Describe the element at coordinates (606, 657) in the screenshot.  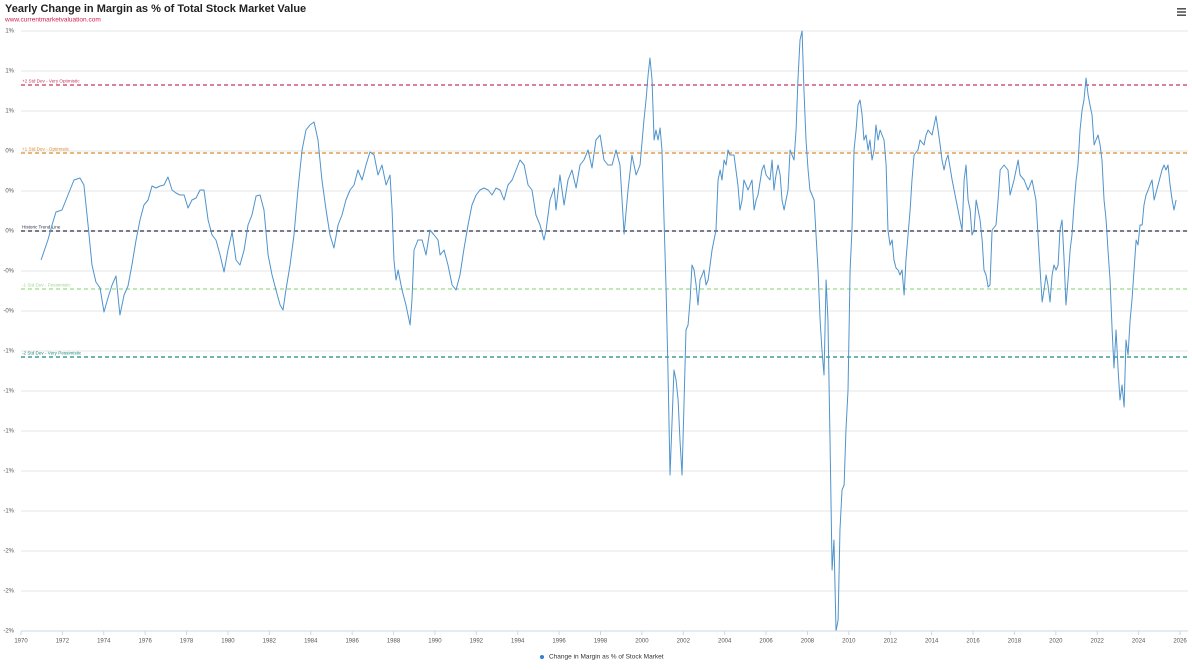
I see `legend-label: Change in Margin as % of Stock Market` at that location.